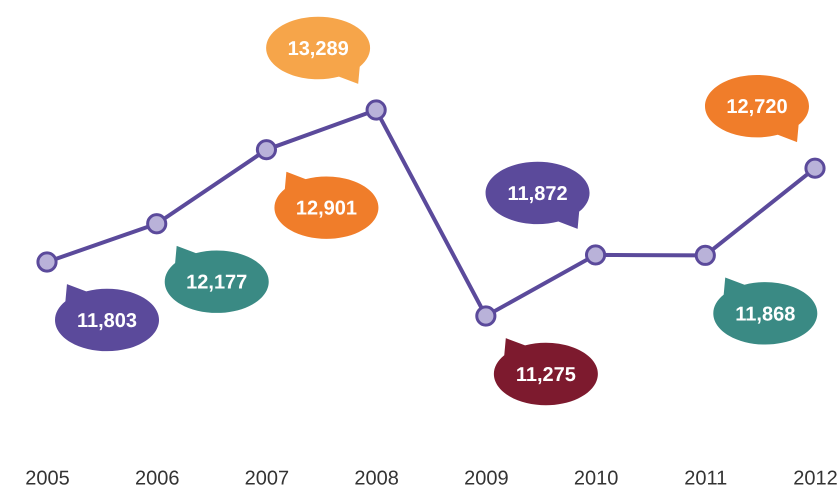 The width and height of the screenshot is (839, 488). Describe the element at coordinates (157, 478) in the screenshot. I see `x-tick-label: 2006` at that location.